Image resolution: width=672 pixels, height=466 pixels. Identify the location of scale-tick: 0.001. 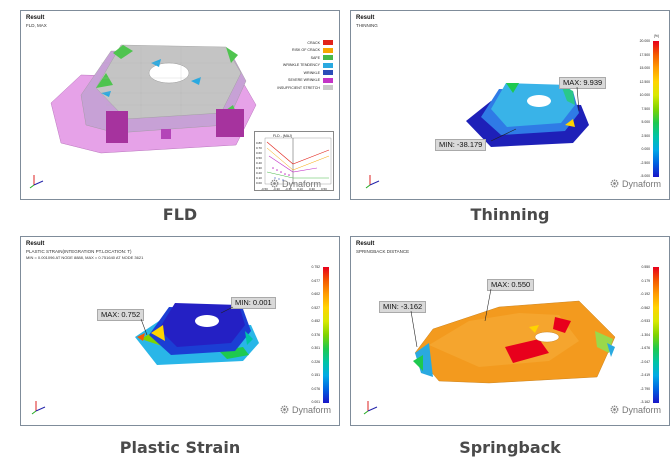
(316, 402).